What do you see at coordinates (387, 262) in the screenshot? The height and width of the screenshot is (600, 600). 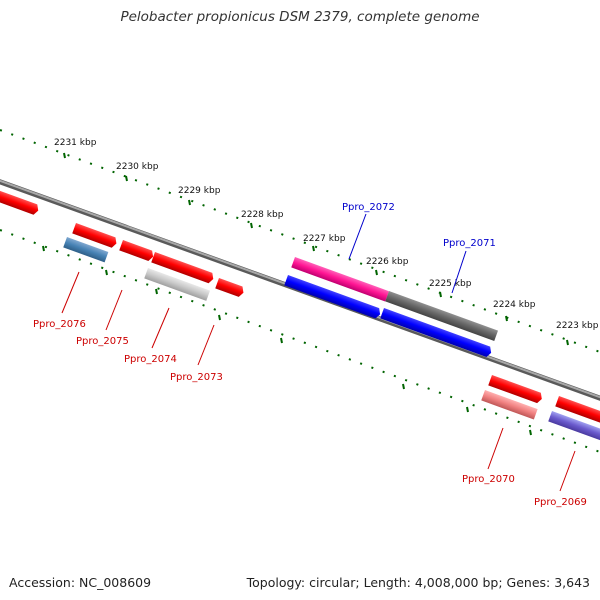 I see `scale-label-2226: 2226 kbp` at bounding box center [387, 262].